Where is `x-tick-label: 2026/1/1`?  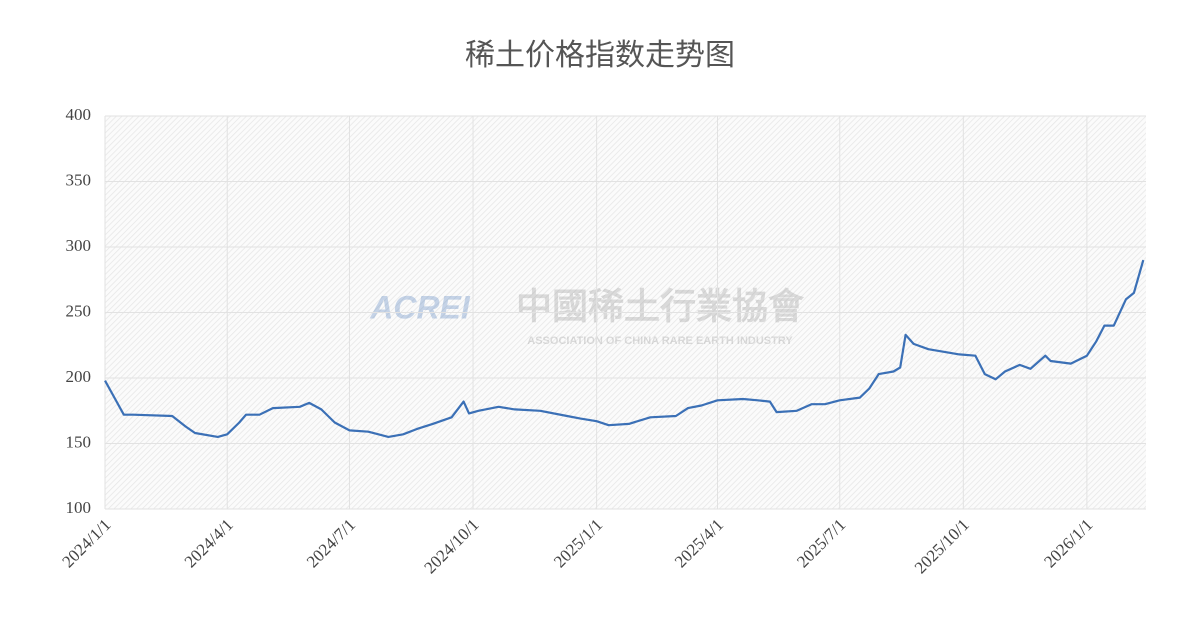 x-tick-label: 2026/1/1 is located at coordinates (1068, 543).